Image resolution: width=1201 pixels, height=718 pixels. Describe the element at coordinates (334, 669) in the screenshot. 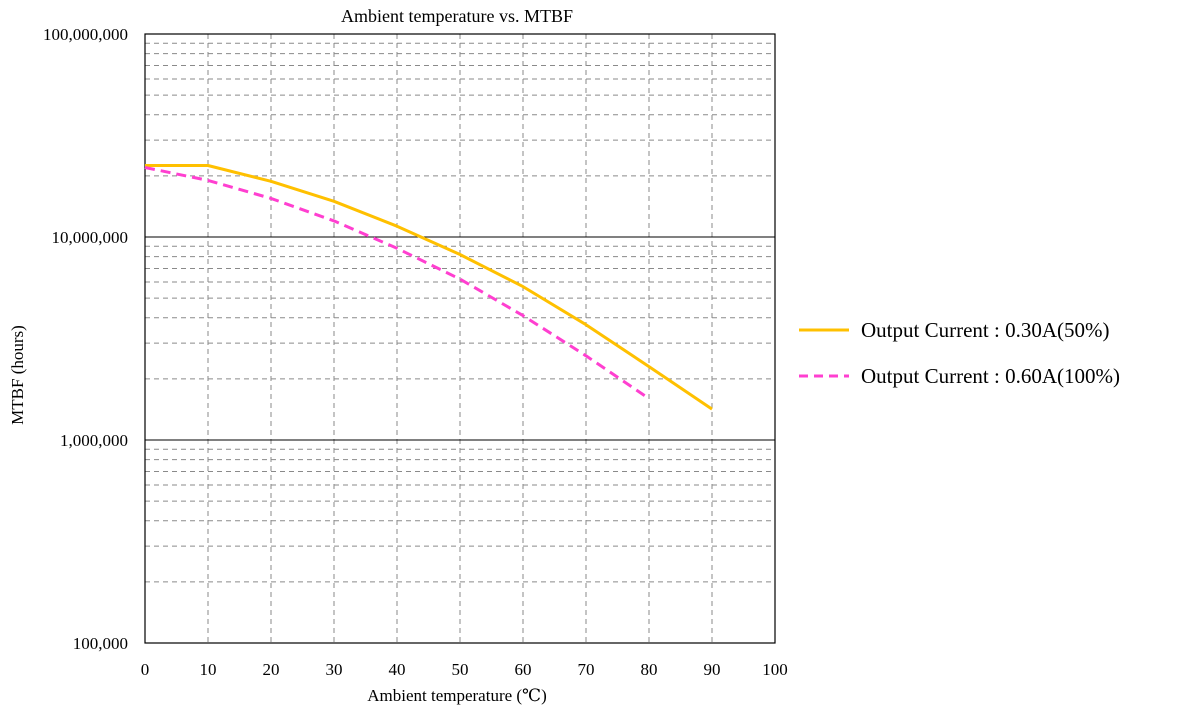

I see `x-tick-label: 30` at that location.